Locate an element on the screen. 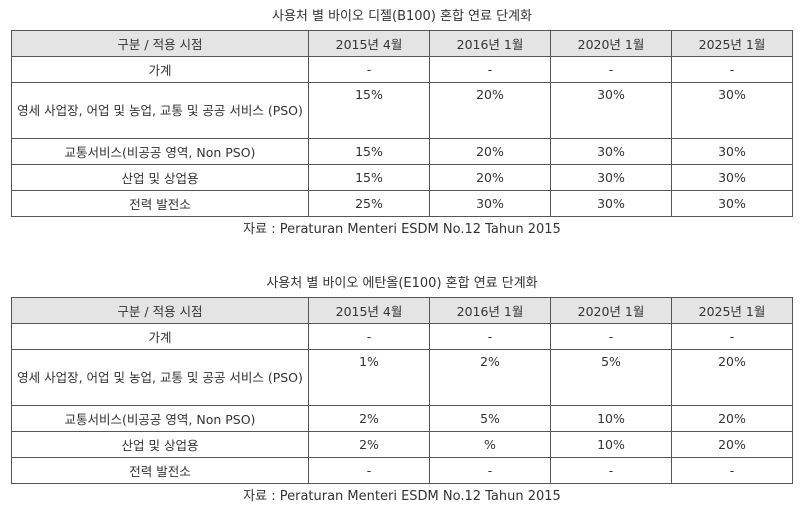 The image size is (807, 521). table-row: 산업 및 상업용 15% 20% 30% 30% is located at coordinates (402, 177).